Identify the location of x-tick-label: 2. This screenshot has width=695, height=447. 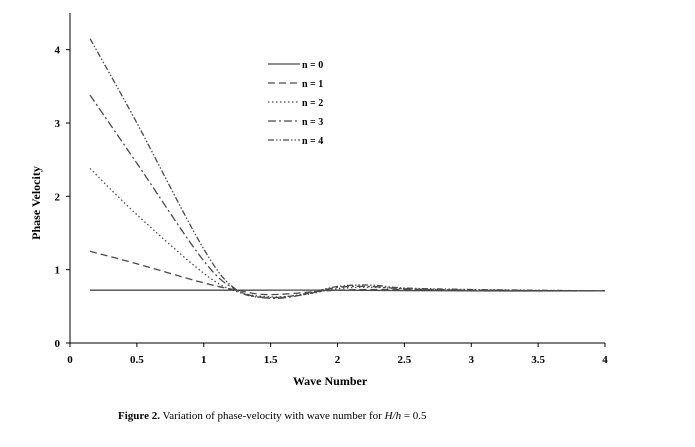
(338, 360).